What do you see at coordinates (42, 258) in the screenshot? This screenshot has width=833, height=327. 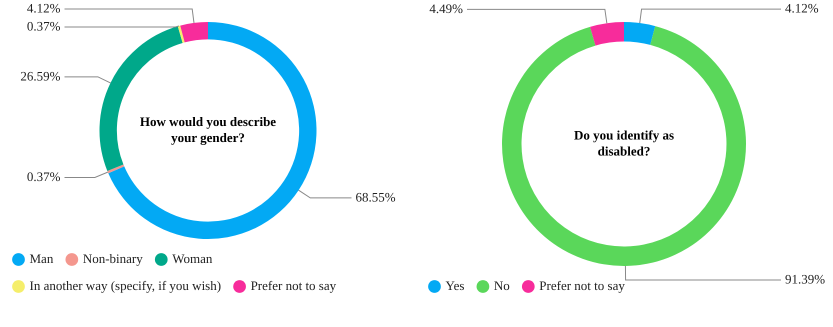 I see `legend-label: Man` at bounding box center [42, 258].